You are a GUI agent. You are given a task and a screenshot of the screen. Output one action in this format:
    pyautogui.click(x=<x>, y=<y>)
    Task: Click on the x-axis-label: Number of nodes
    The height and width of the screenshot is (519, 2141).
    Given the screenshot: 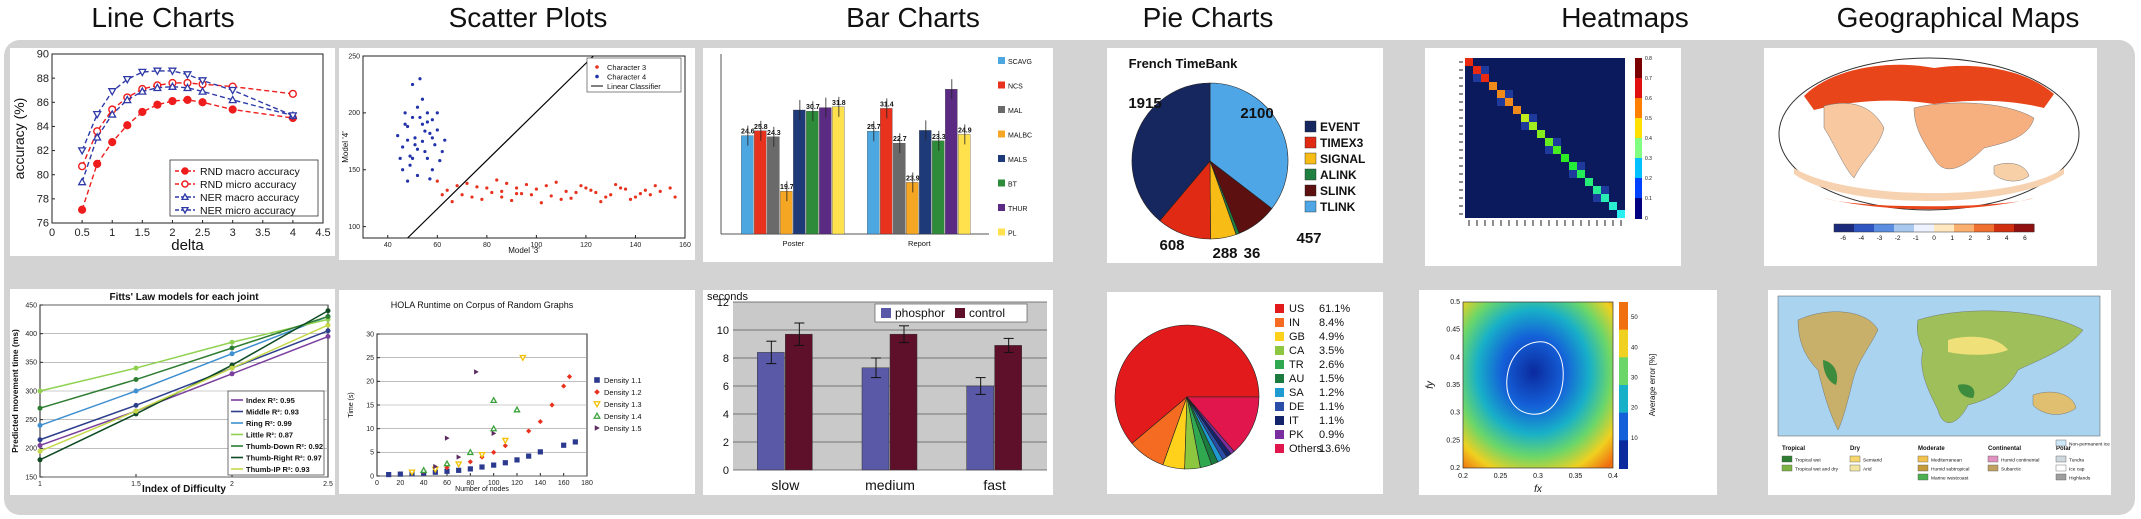 What is the action you would take?
    pyautogui.click(x=482, y=489)
    